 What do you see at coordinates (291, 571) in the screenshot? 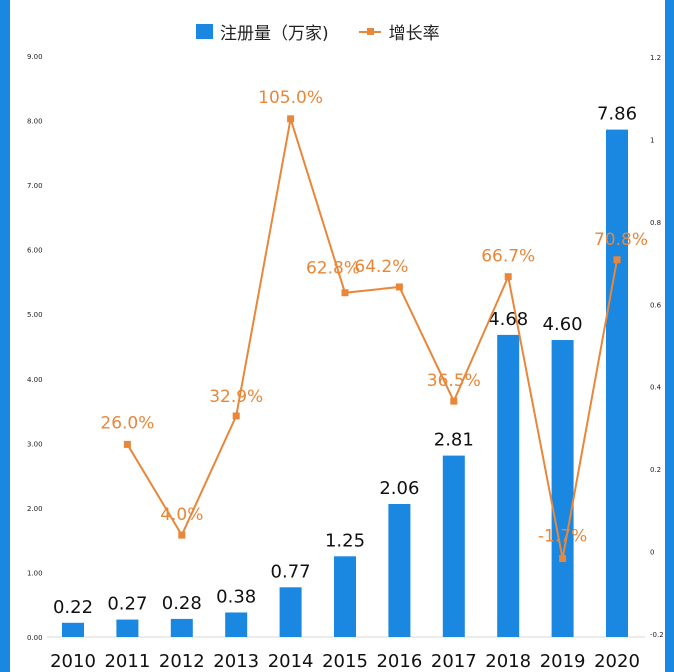
I see `bar-value-label: 0.77` at bounding box center [291, 571].